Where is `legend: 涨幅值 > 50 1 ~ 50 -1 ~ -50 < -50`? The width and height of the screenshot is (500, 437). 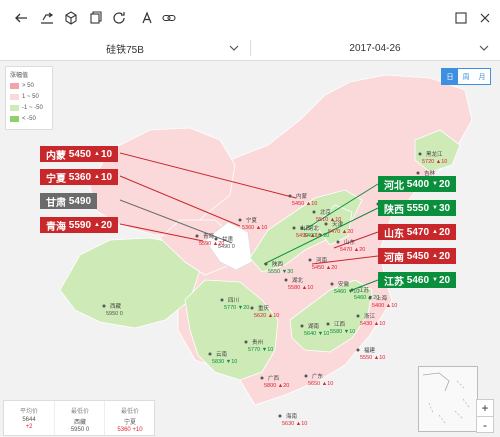
legend: 涨幅值 > 50 1 ~ 50 -1 ~ -50 < -50 is located at coordinates (29, 98).